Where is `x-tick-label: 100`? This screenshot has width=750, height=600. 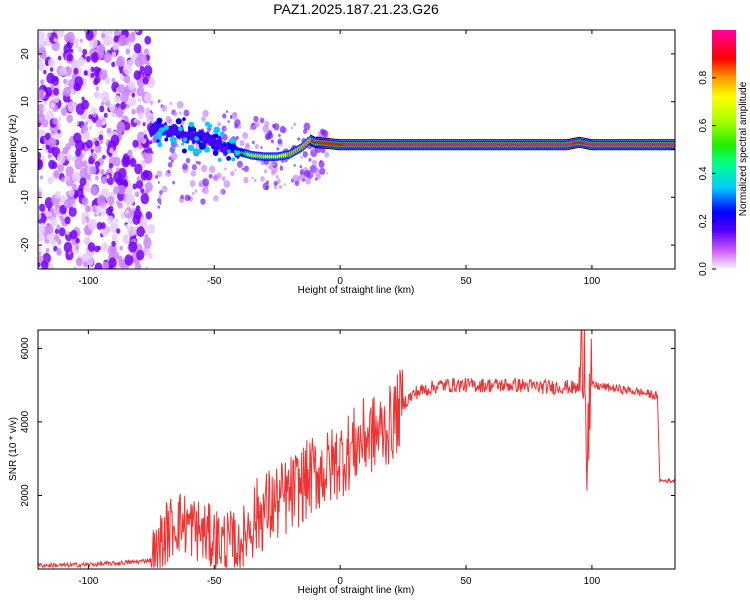
x-tick-label: 100 is located at coordinates (592, 281).